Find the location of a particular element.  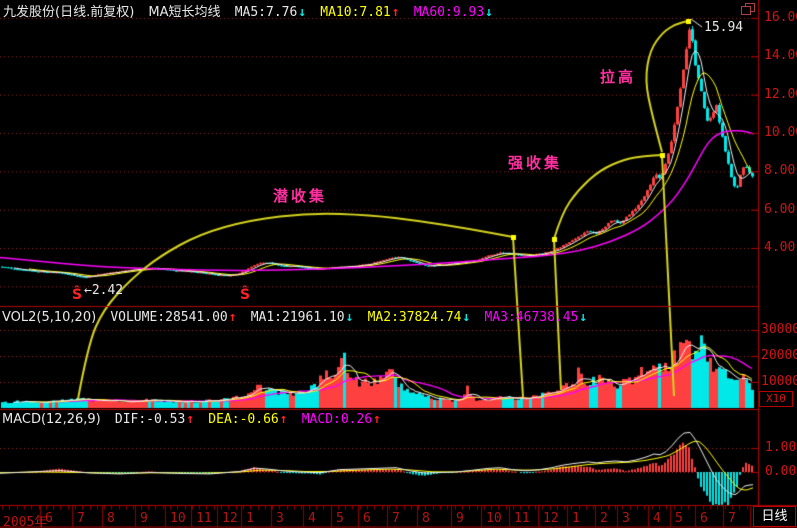

price-axis-label: 6.00 is located at coordinates (780, 209).